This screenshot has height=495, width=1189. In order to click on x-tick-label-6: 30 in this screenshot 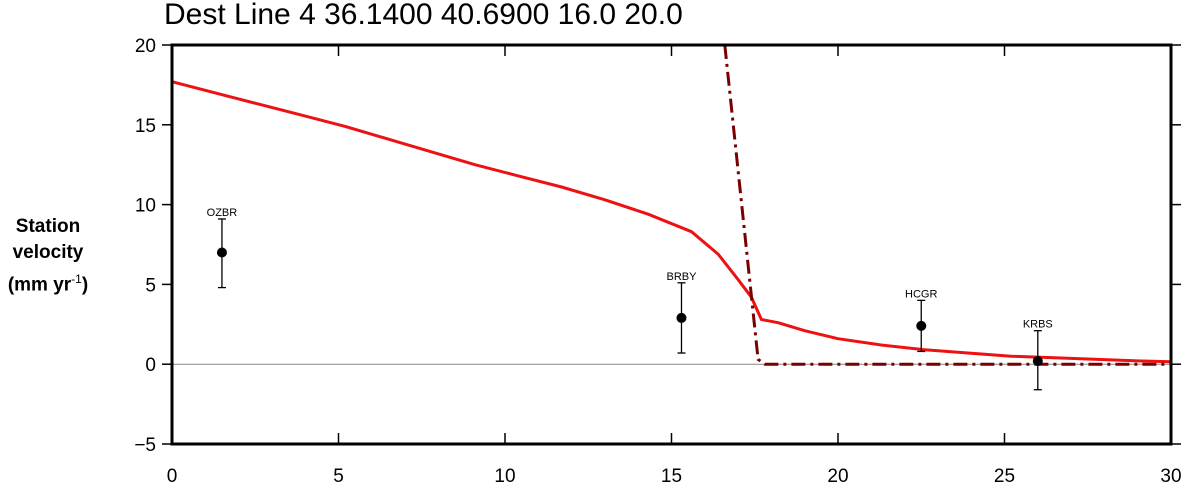, I will do `click(1170, 476)`.